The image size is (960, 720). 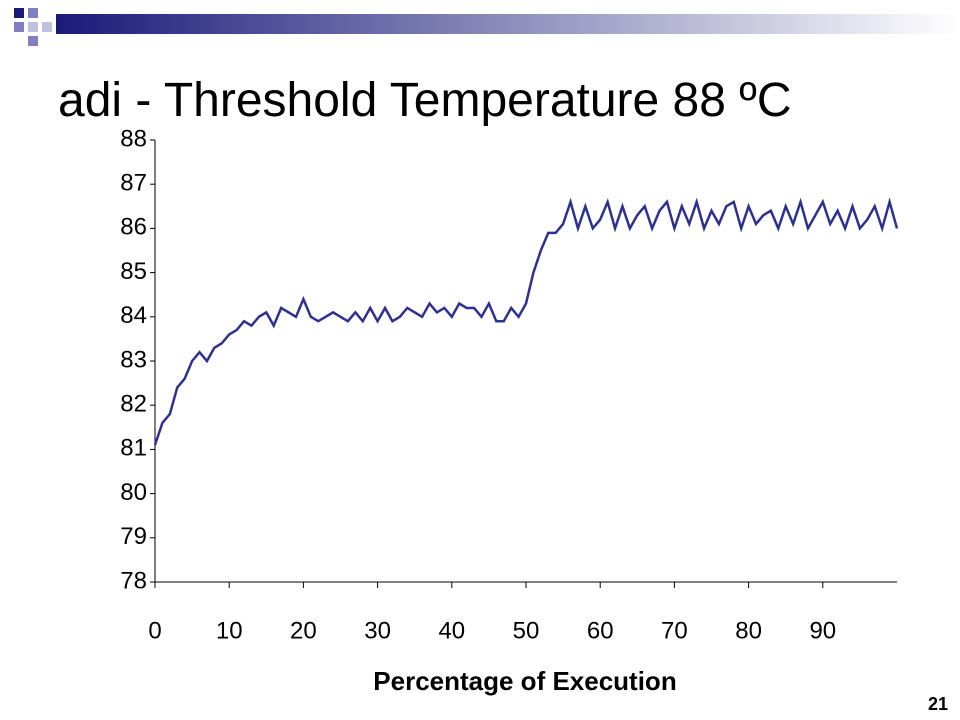 I want to click on x-axis-label: Percentage of Execution, so click(x=524, y=681).